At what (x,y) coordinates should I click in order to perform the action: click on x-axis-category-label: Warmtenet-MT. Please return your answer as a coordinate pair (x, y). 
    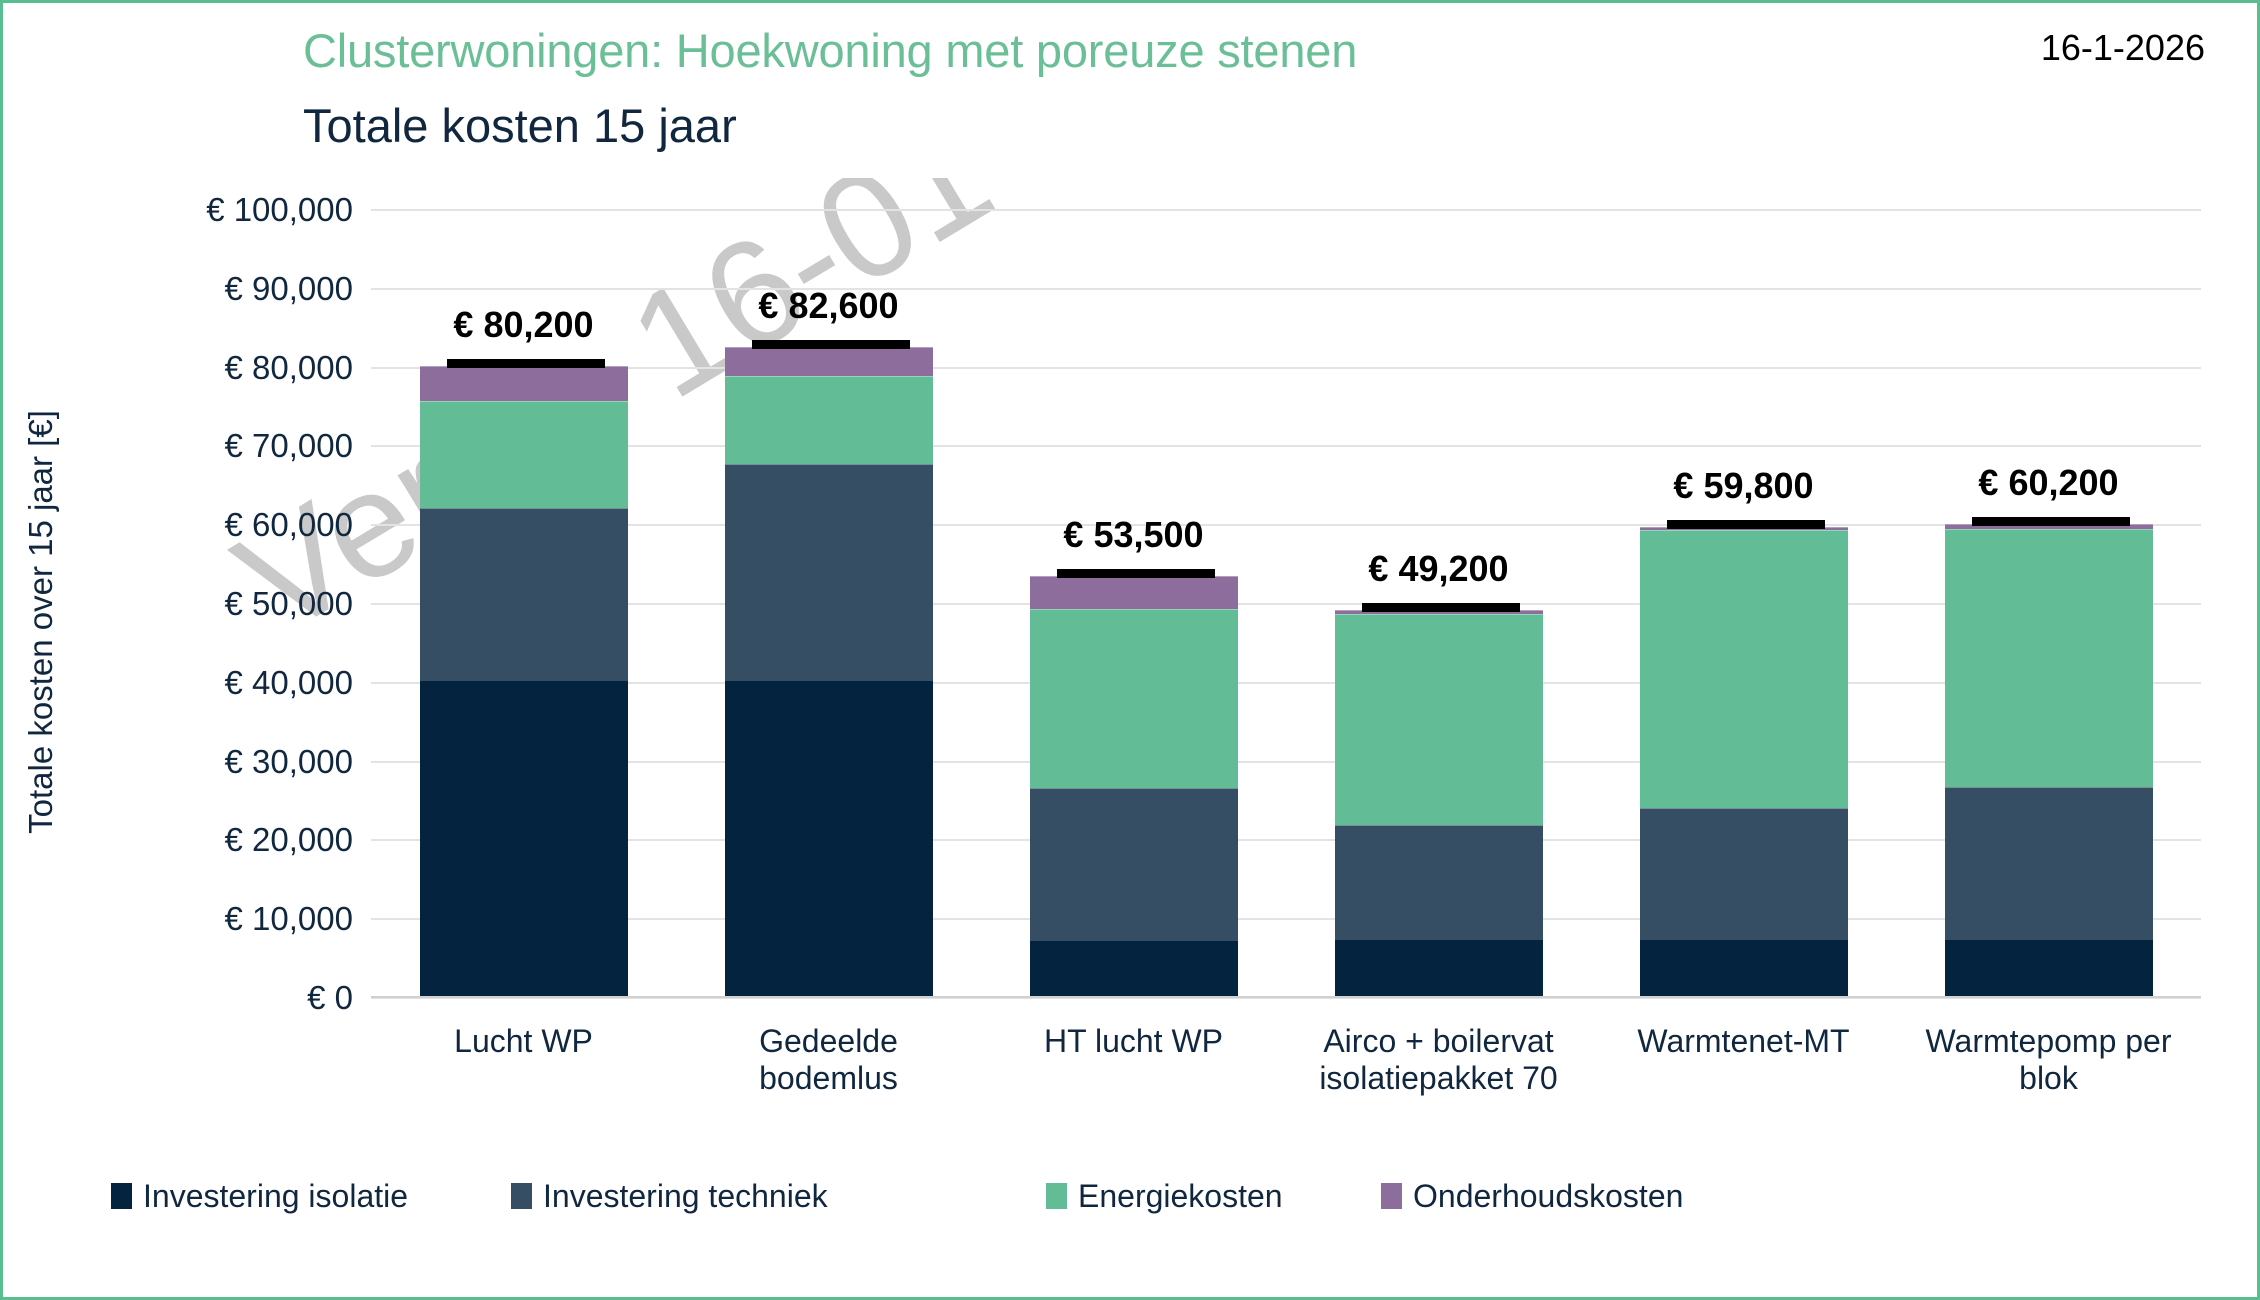
    Looking at the image, I should click on (1744, 1041).